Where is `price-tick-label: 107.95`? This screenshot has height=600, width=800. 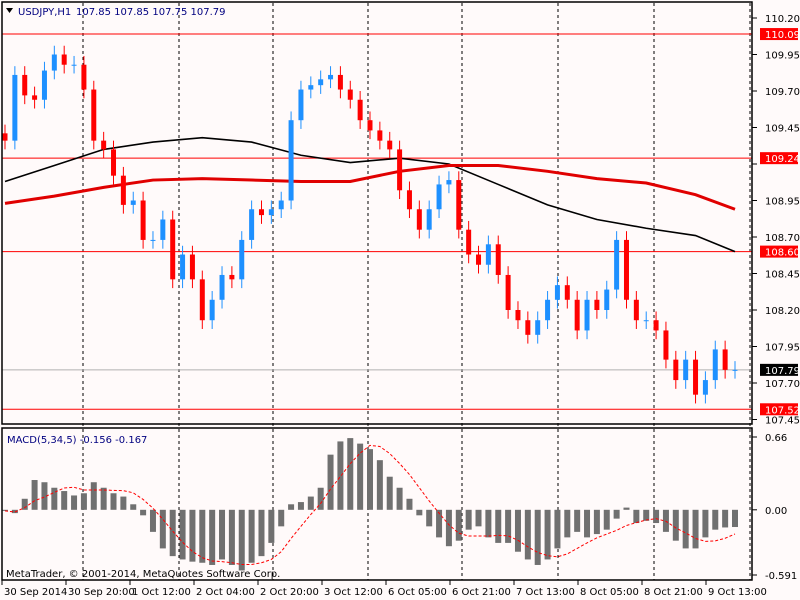 price-tick-label: 107.95 is located at coordinates (782, 348).